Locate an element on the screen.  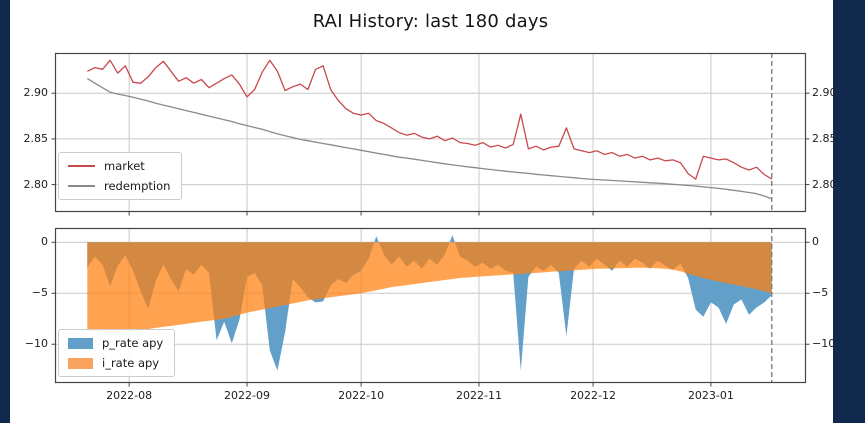
y-tick-label-right: 2.80 is located at coordinates (824, 184).